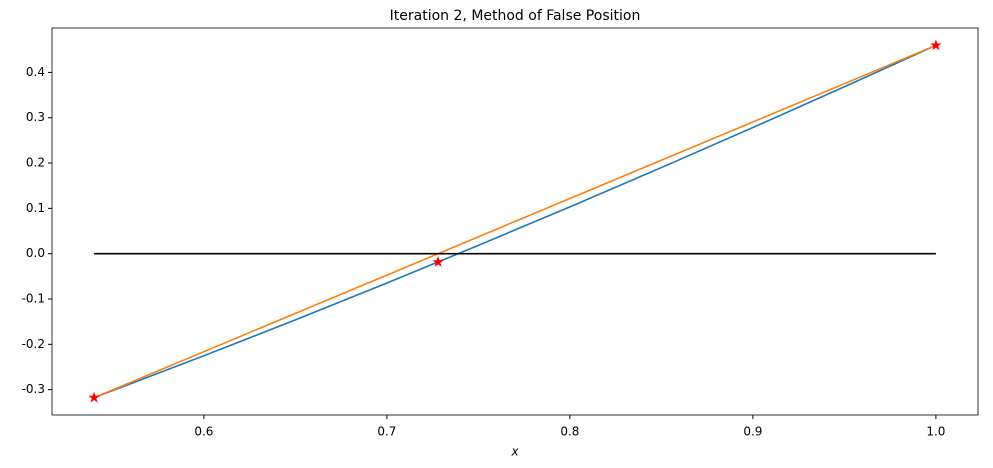  What do you see at coordinates (752, 432) in the screenshot?
I see `x-tick-label: 0.9` at bounding box center [752, 432].